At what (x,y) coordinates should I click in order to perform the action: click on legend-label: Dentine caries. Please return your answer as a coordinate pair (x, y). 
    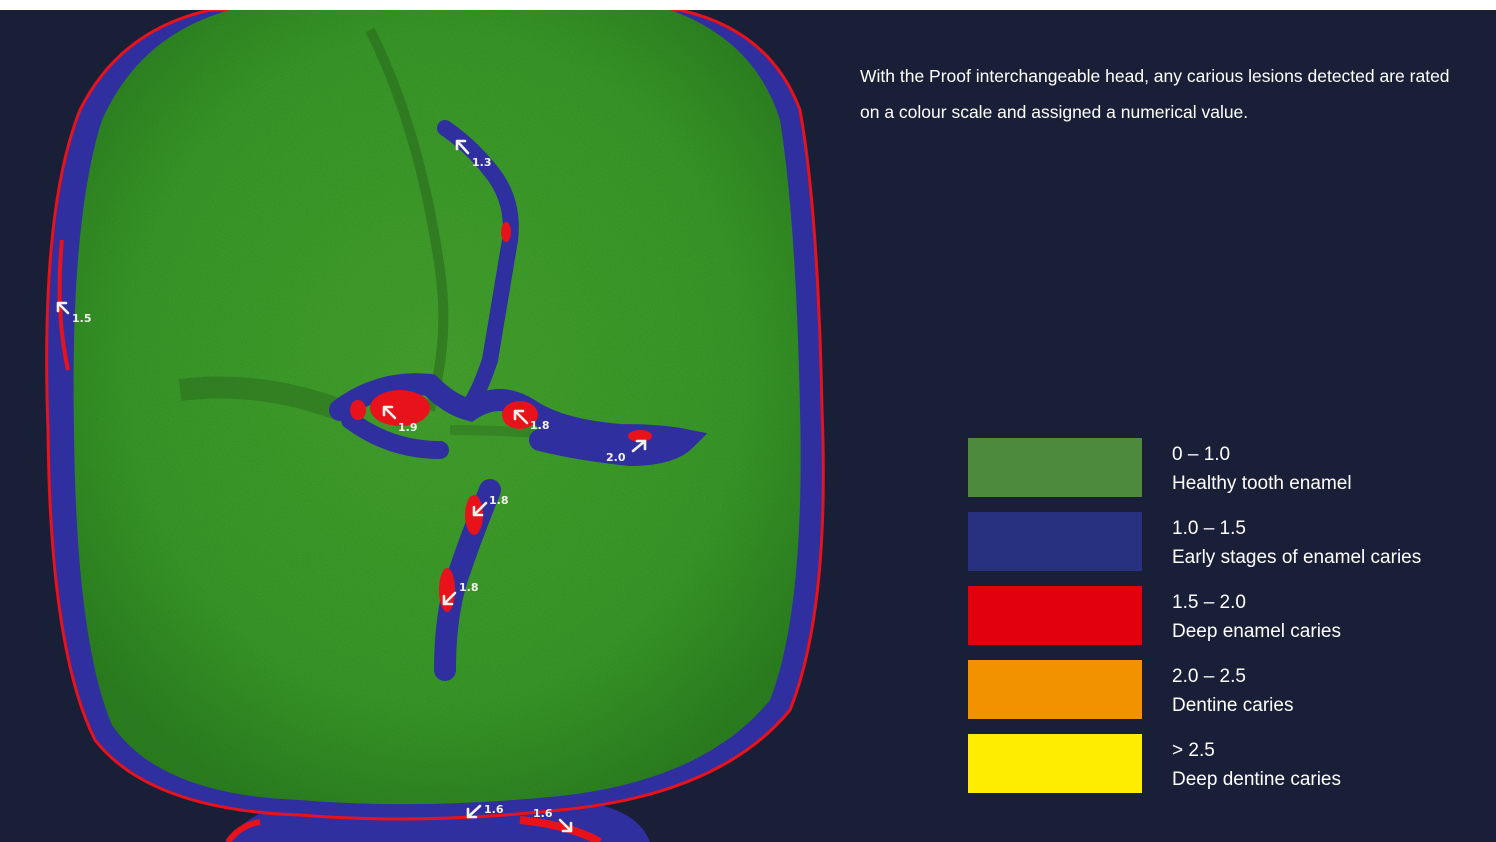
    Looking at the image, I should click on (1233, 705).